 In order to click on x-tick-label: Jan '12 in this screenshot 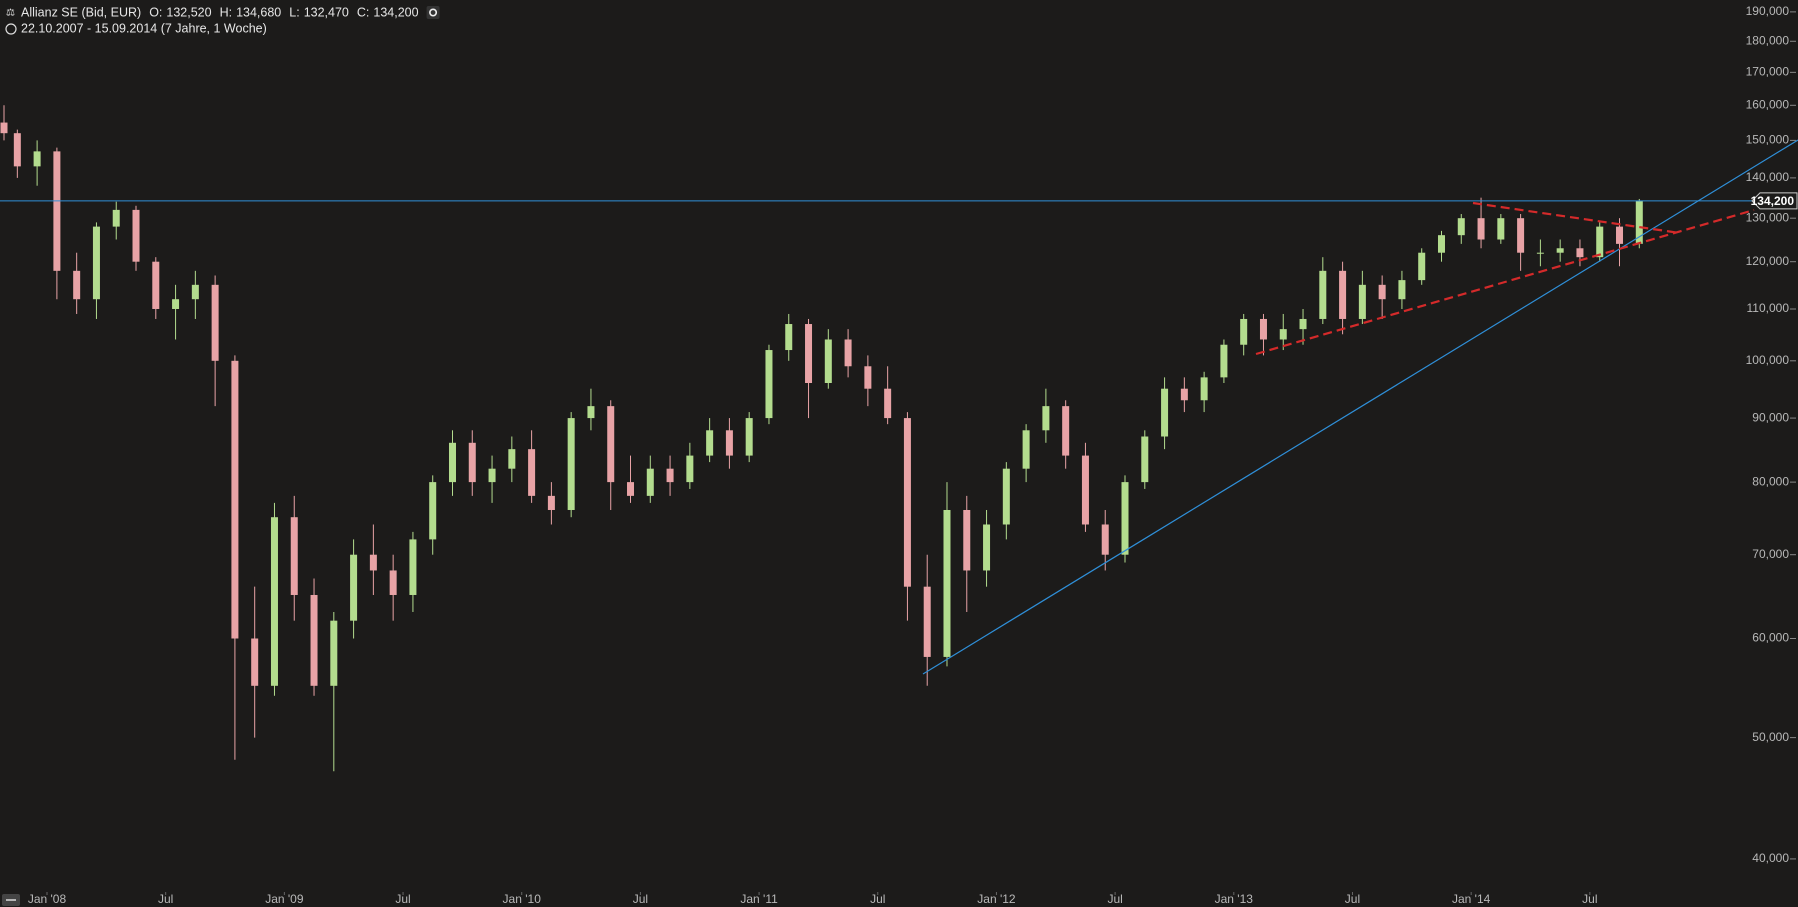, I will do `click(996, 899)`.